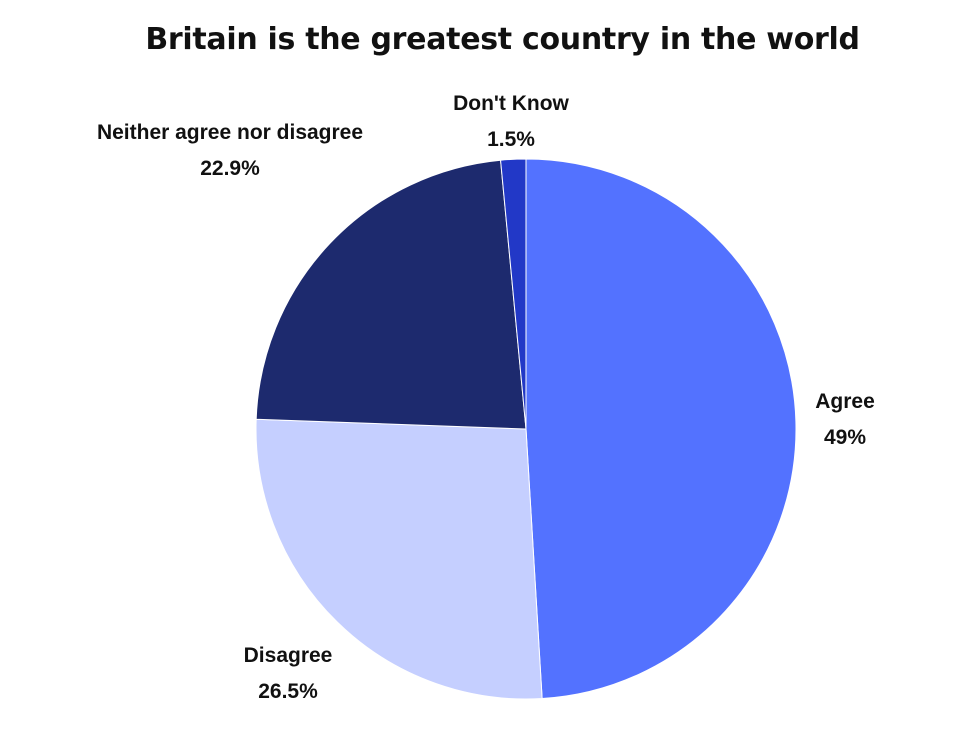  I want to click on slice-label-dont-know-value: 1.5%, so click(511, 139).